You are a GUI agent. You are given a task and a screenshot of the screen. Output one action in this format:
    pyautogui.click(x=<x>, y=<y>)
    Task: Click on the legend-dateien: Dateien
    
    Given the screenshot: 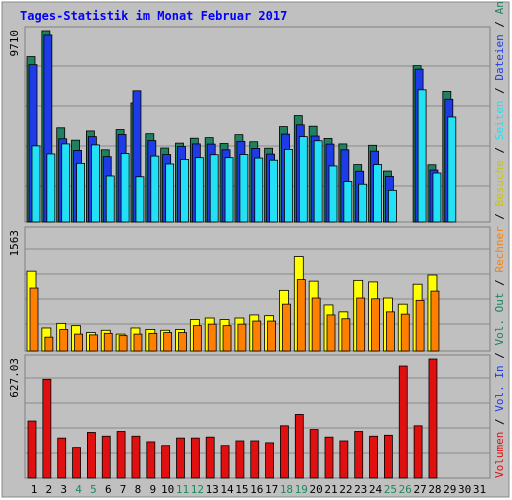 What is the action you would take?
    pyautogui.click(x=499, y=57)
    